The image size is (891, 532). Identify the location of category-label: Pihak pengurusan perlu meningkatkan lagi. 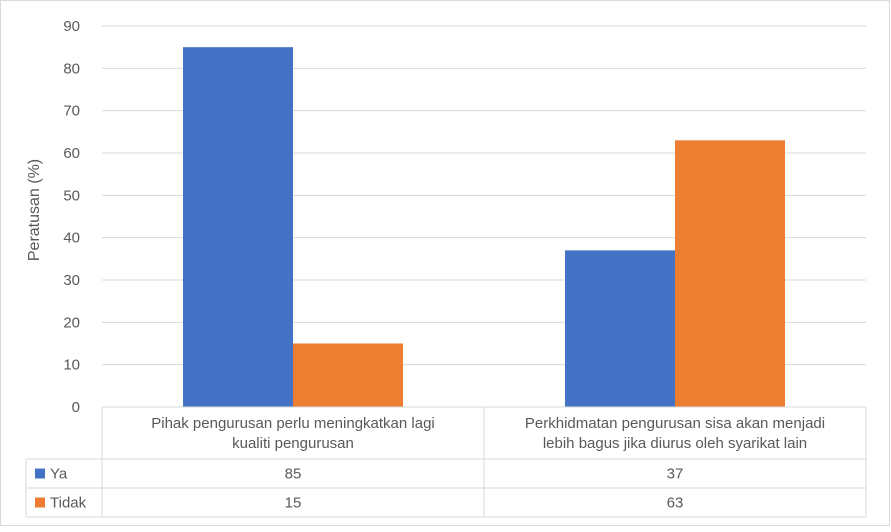
(293, 423).